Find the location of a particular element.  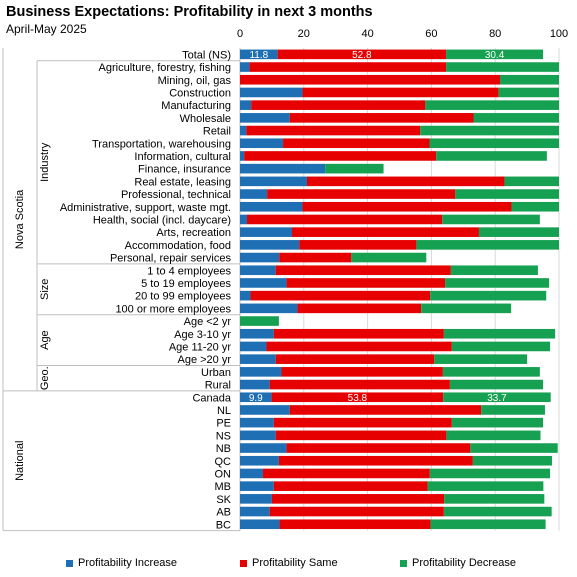

subgroup-label: Industry is located at coordinates (45, 162).